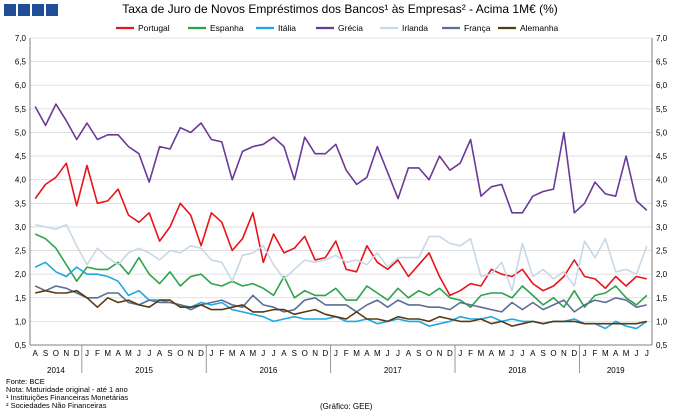 Image resolution: width=680 pixels, height=418 pixels. I want to click on year-label: 2017, so click(393, 370).